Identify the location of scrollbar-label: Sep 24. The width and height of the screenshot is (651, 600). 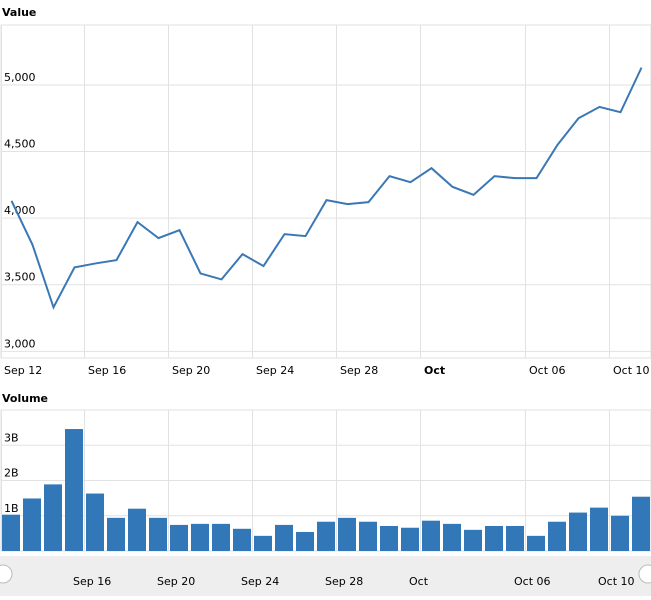
(260, 581).